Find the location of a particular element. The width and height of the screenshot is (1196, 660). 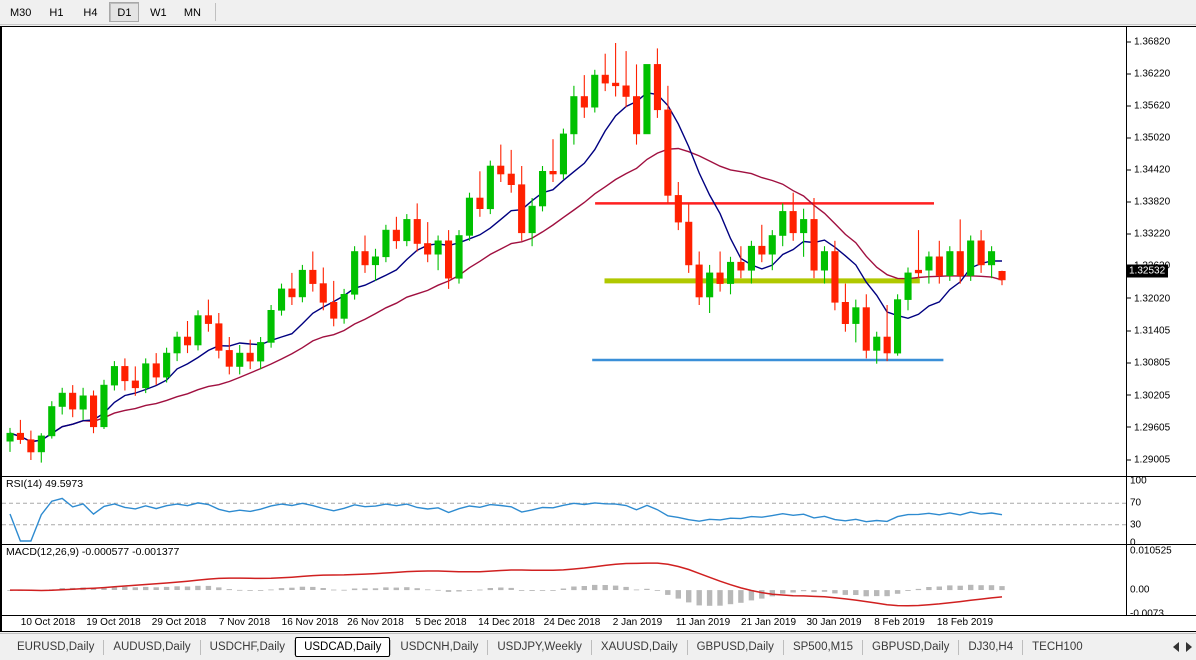

chart-tab-sp500-m15: SP500,M15 is located at coordinates (823, 647).